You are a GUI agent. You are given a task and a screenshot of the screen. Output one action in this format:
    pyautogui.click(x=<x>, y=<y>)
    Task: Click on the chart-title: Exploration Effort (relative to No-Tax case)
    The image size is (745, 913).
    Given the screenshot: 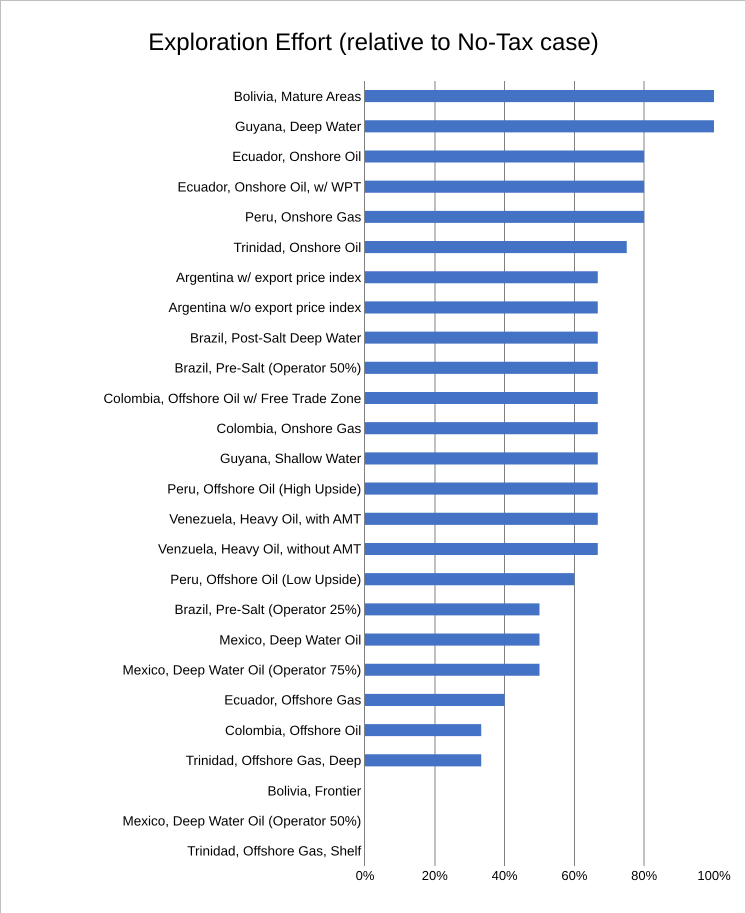 What is the action you would take?
    pyautogui.click(x=373, y=42)
    